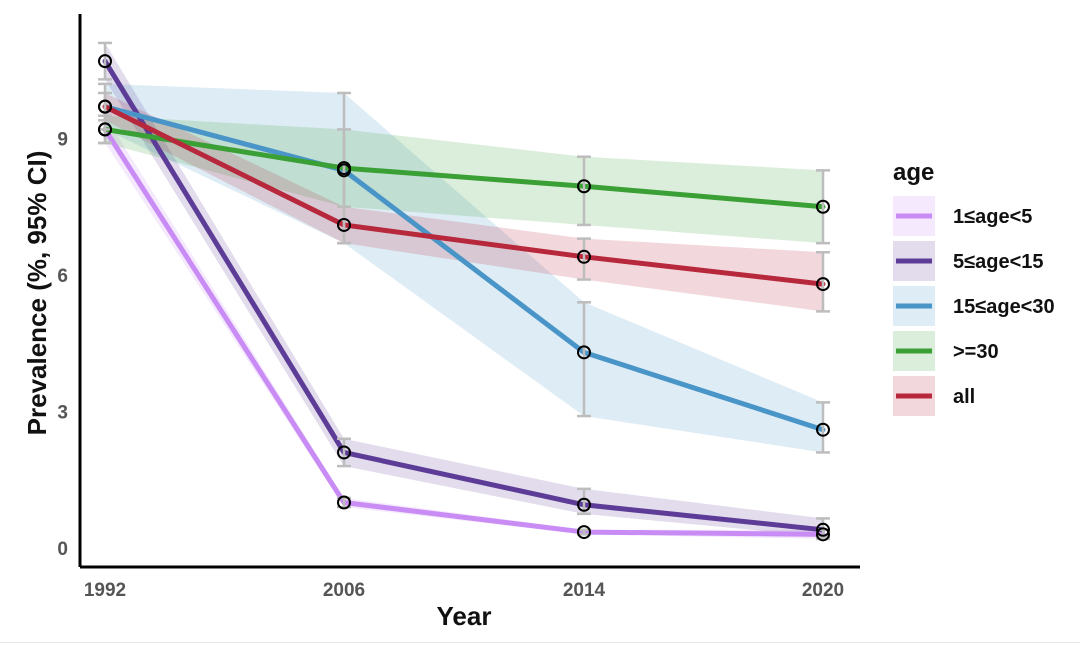 The image size is (1080, 646). What do you see at coordinates (823, 590) in the screenshot?
I see `x-tick-label: 2020` at bounding box center [823, 590].